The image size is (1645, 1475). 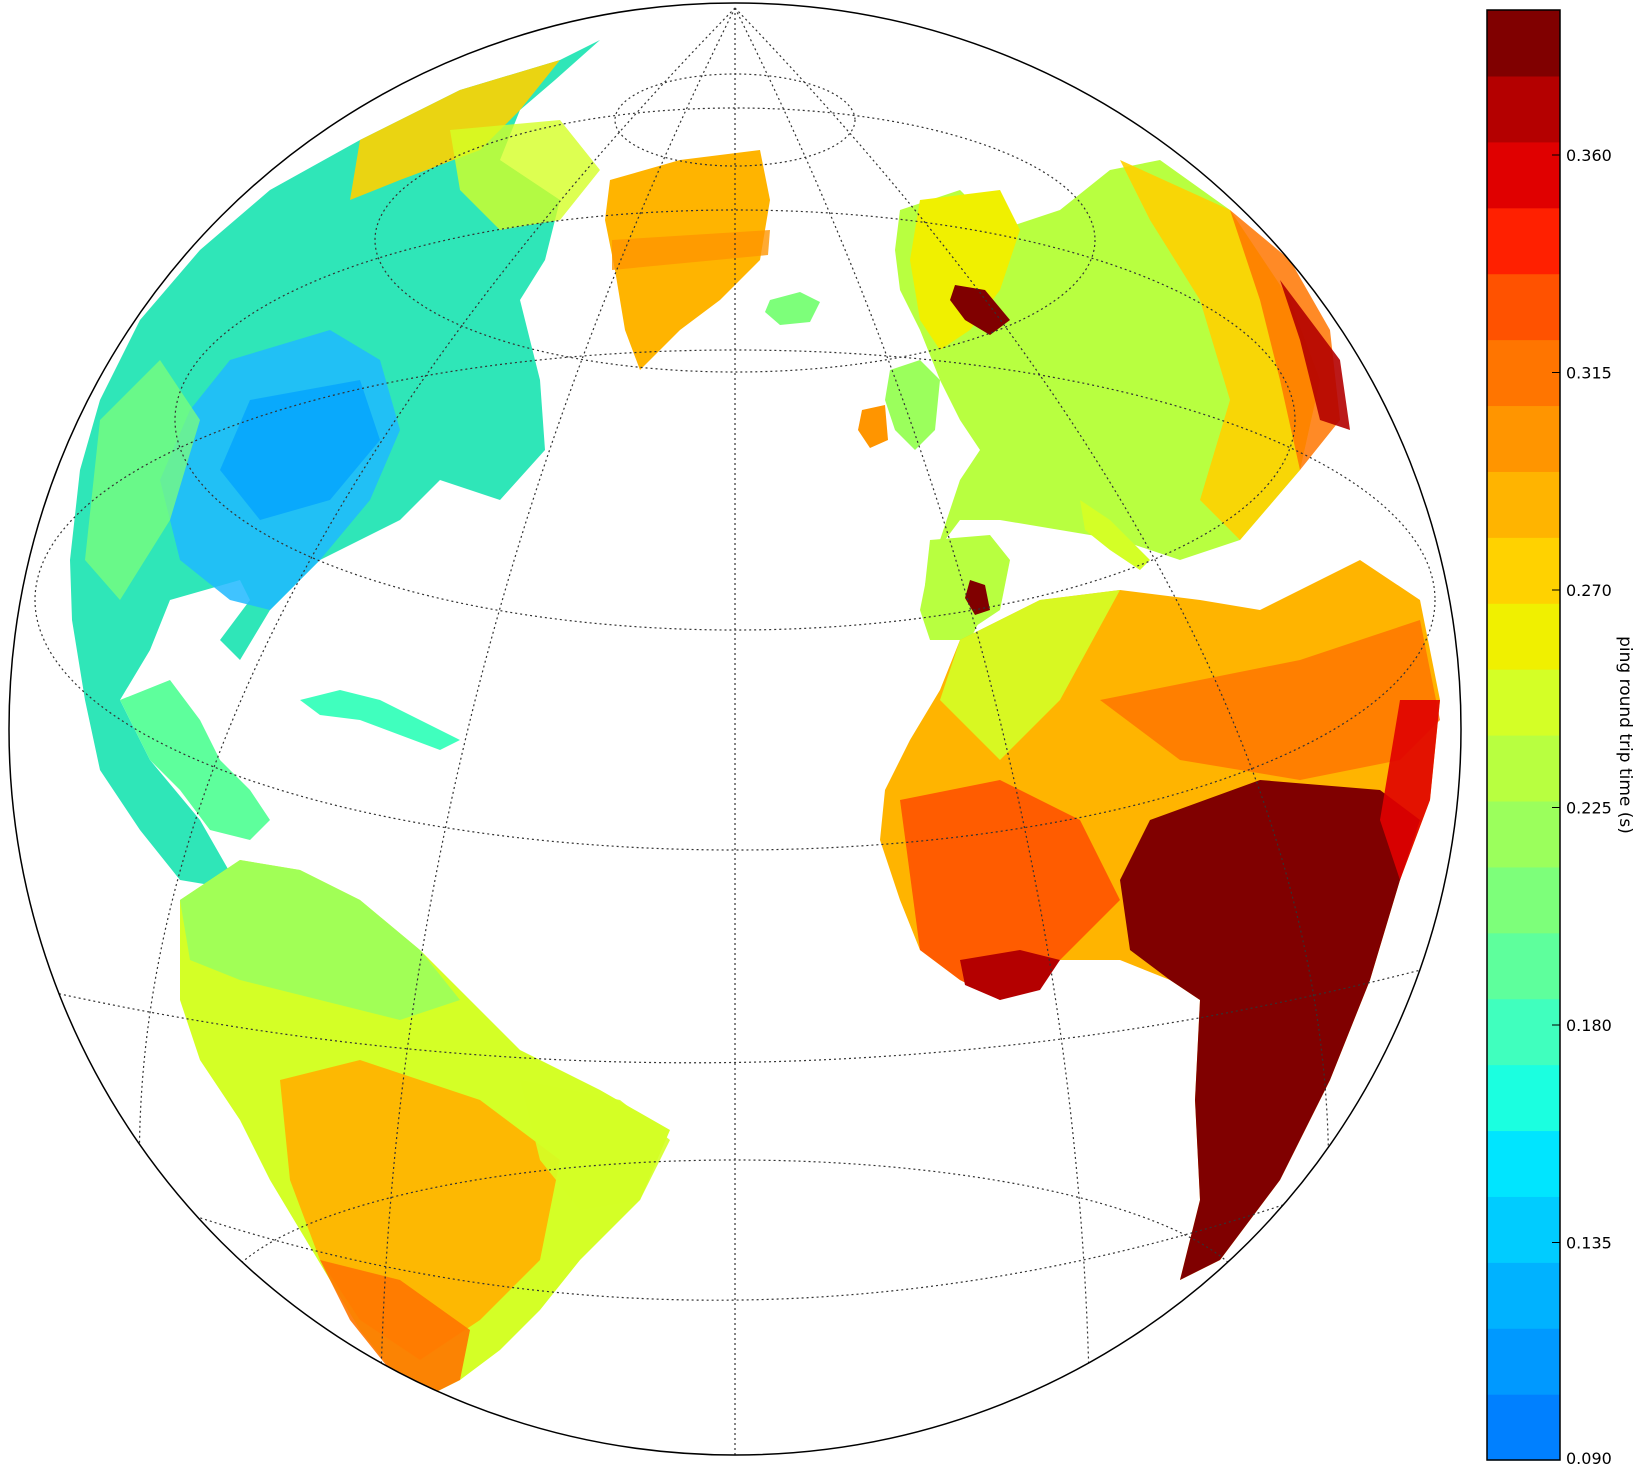 I want to click on north-america-great-lakes-band, so click(x=300, y=450).